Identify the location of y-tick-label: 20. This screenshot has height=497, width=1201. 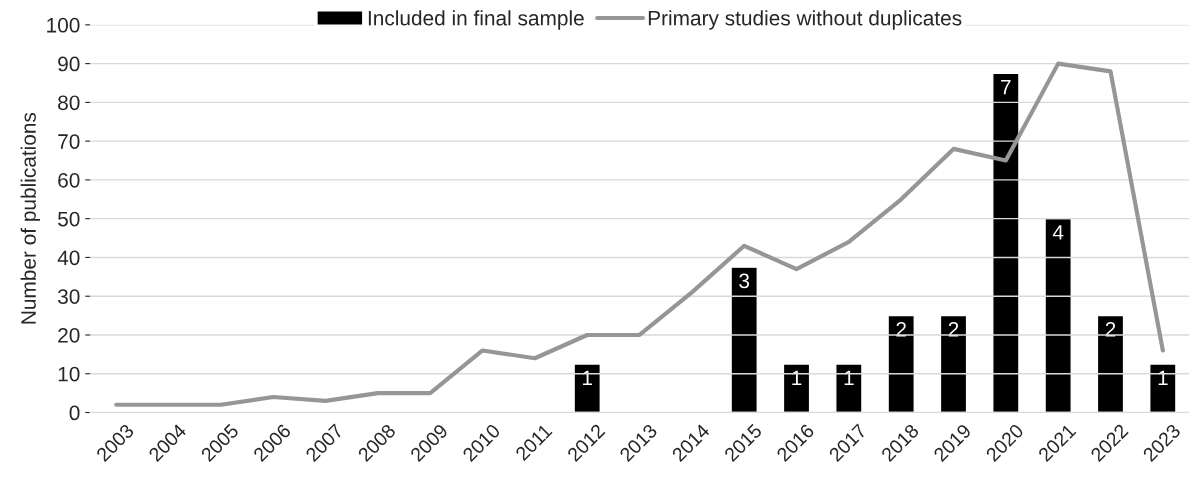
(69, 335).